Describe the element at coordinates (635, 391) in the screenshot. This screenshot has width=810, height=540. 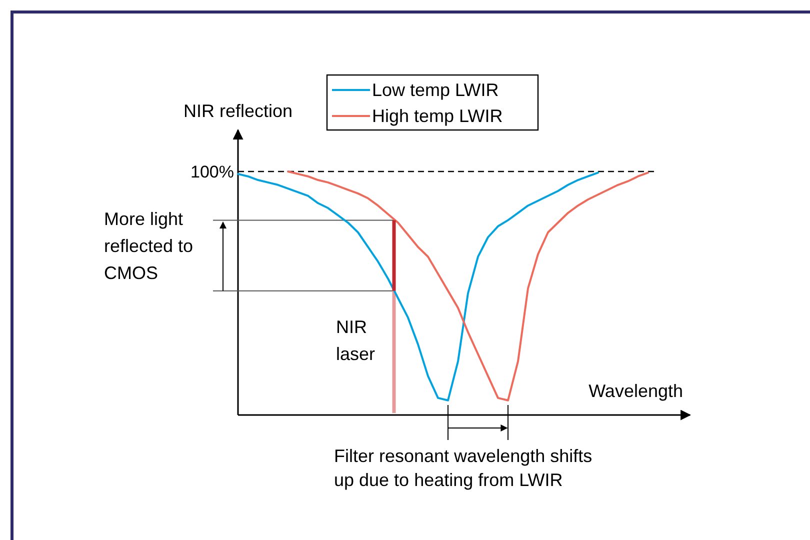
I see `x-axis-title: Wavelength` at that location.